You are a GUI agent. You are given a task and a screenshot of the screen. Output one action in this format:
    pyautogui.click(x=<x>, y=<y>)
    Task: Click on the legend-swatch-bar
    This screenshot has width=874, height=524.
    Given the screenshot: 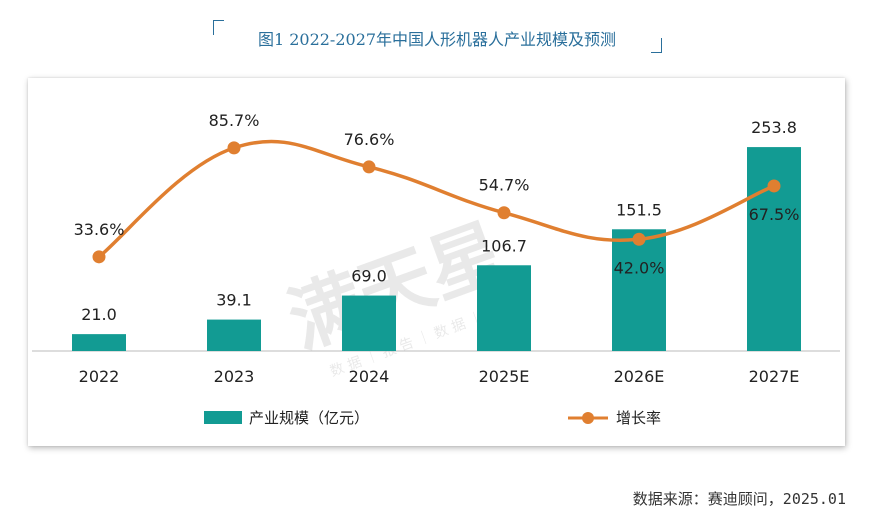 What is the action you would take?
    pyautogui.click(x=223, y=417)
    